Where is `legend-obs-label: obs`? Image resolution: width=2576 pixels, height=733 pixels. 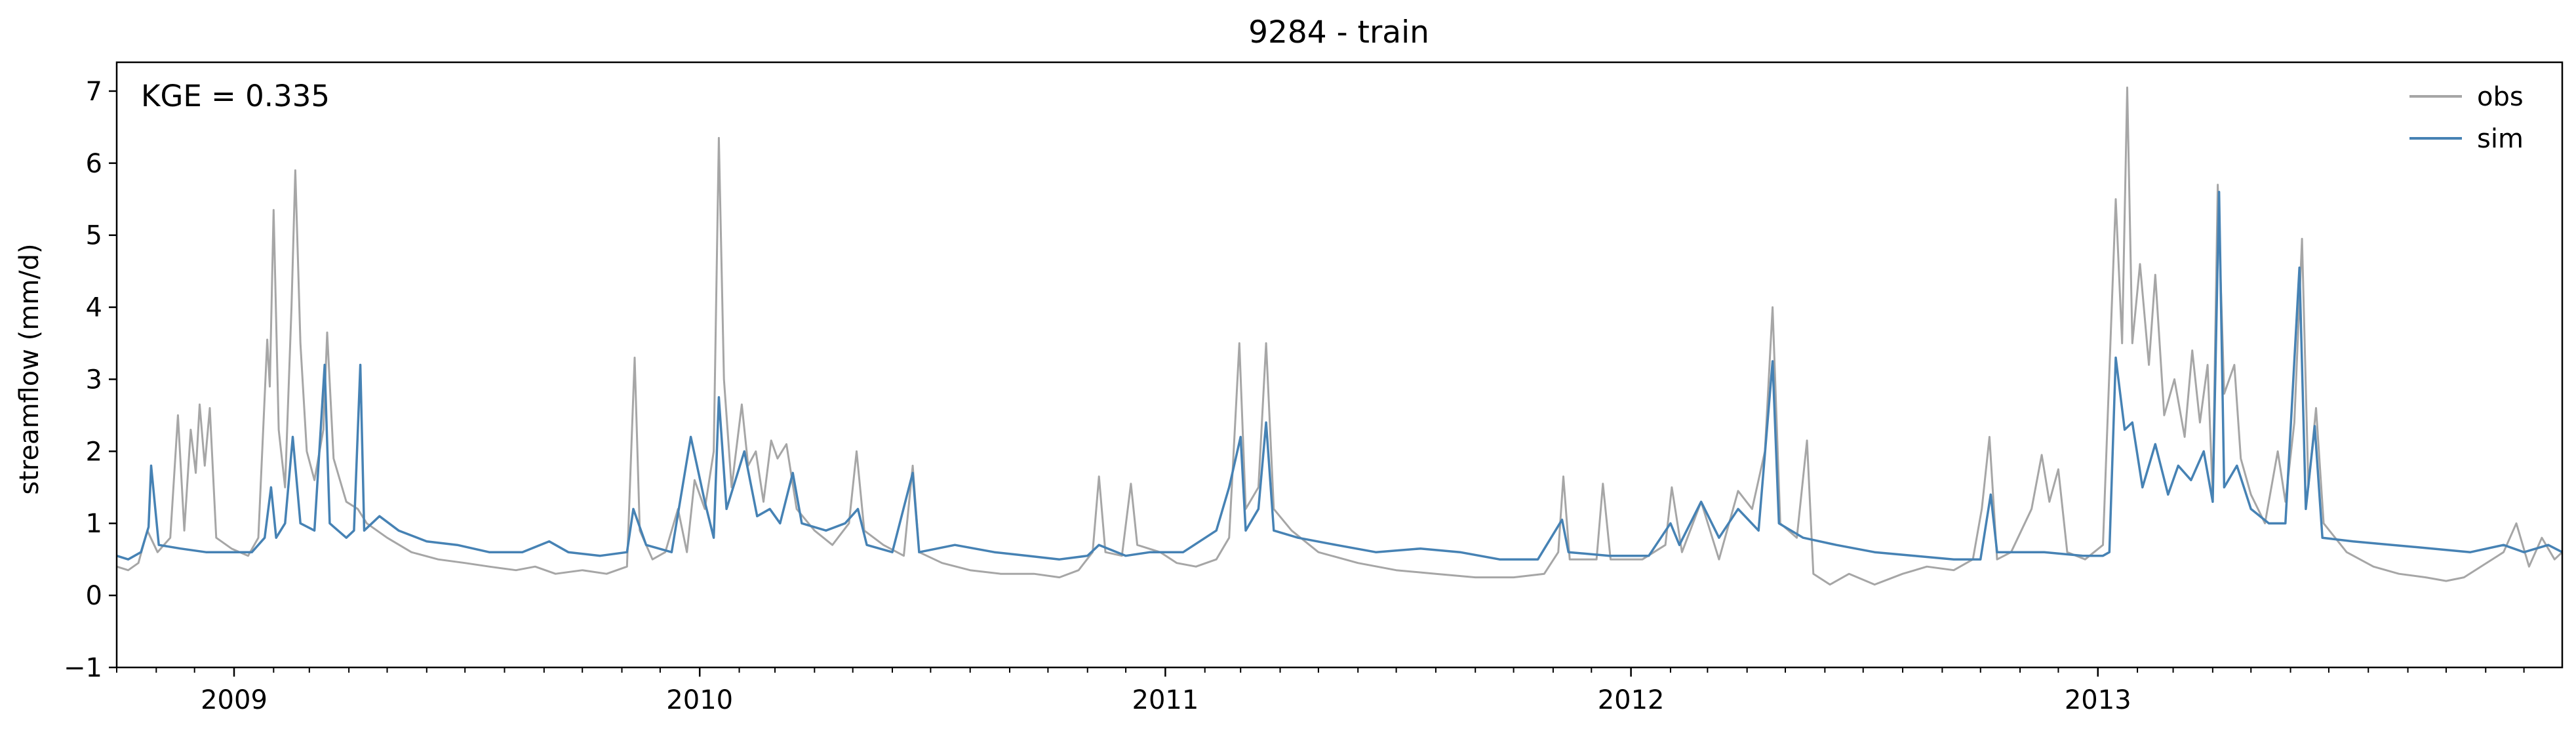 legend-obs-label: obs is located at coordinates (2500, 97).